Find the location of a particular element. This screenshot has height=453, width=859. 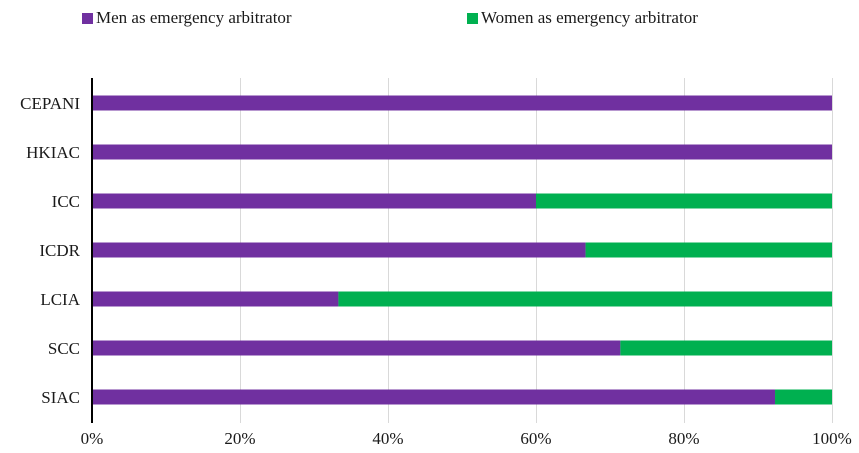

category-label-icdr: ICDR is located at coordinates (59, 250).